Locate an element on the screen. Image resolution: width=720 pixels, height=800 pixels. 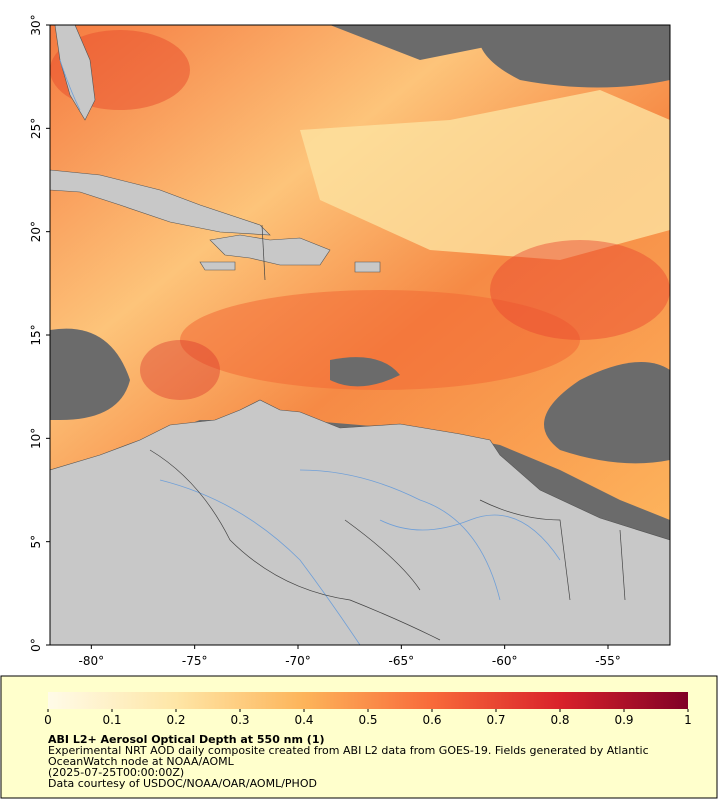
date: (2025-07-25T00:00:00Z) is located at coordinates (116, 772).